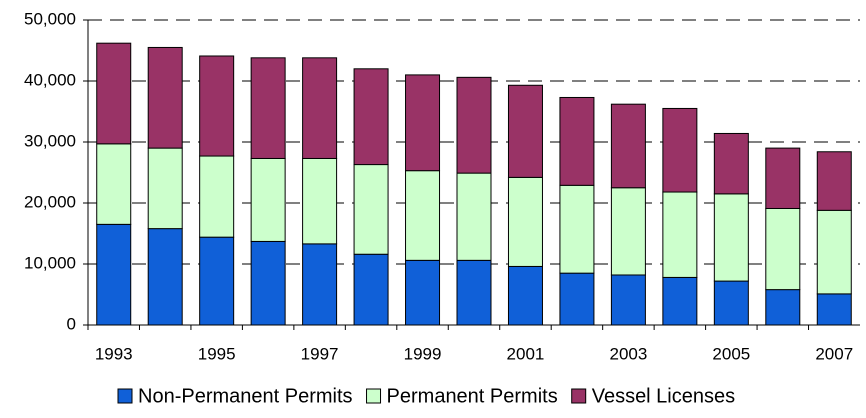  I want to click on y-tick-label: 30,000, so click(50, 140).